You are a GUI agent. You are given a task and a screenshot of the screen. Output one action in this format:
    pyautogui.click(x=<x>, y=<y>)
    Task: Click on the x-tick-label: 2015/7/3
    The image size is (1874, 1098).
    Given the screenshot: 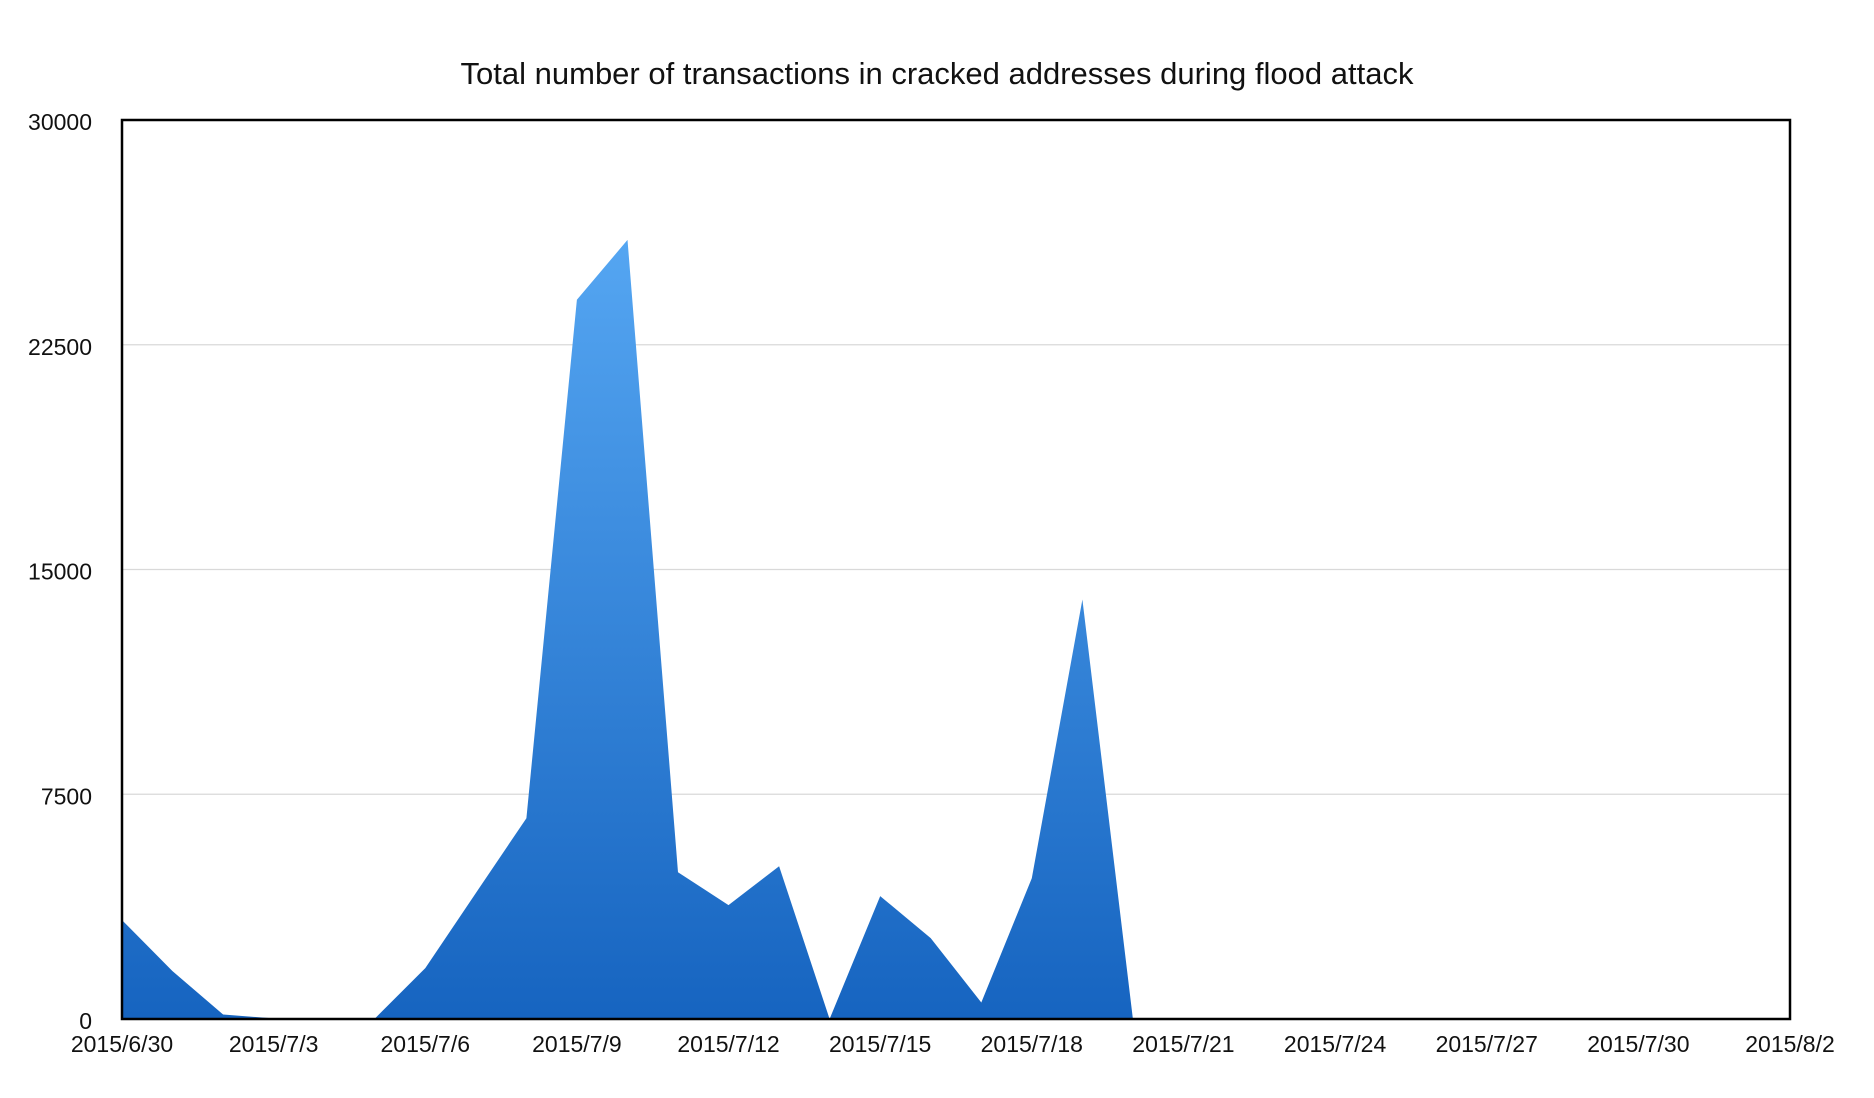 What is the action you would take?
    pyautogui.click(x=274, y=1044)
    